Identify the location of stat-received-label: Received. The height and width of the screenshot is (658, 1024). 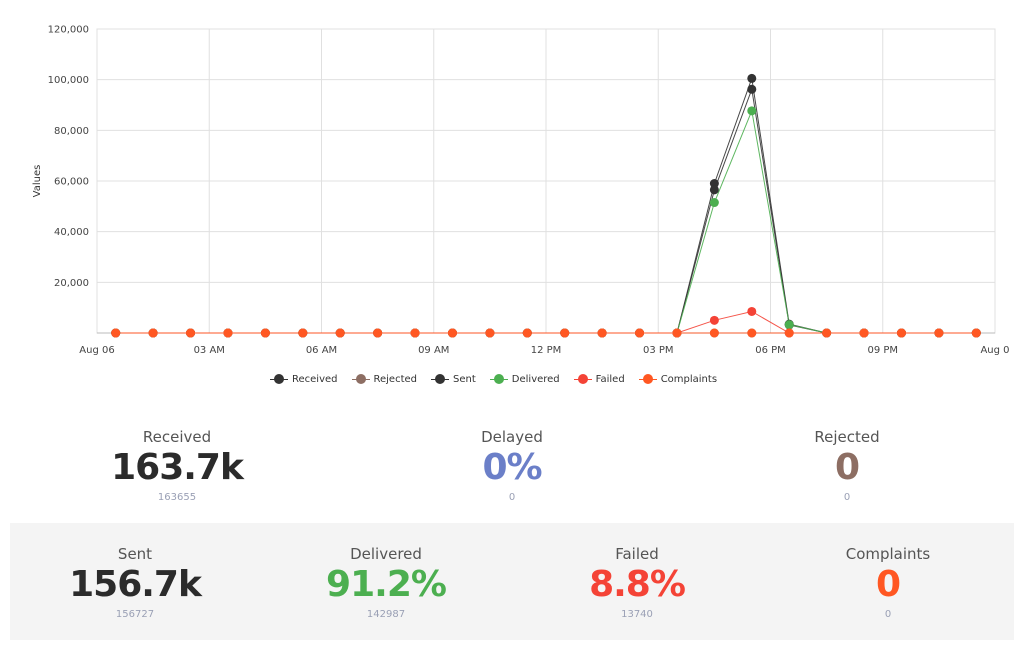
(177, 437).